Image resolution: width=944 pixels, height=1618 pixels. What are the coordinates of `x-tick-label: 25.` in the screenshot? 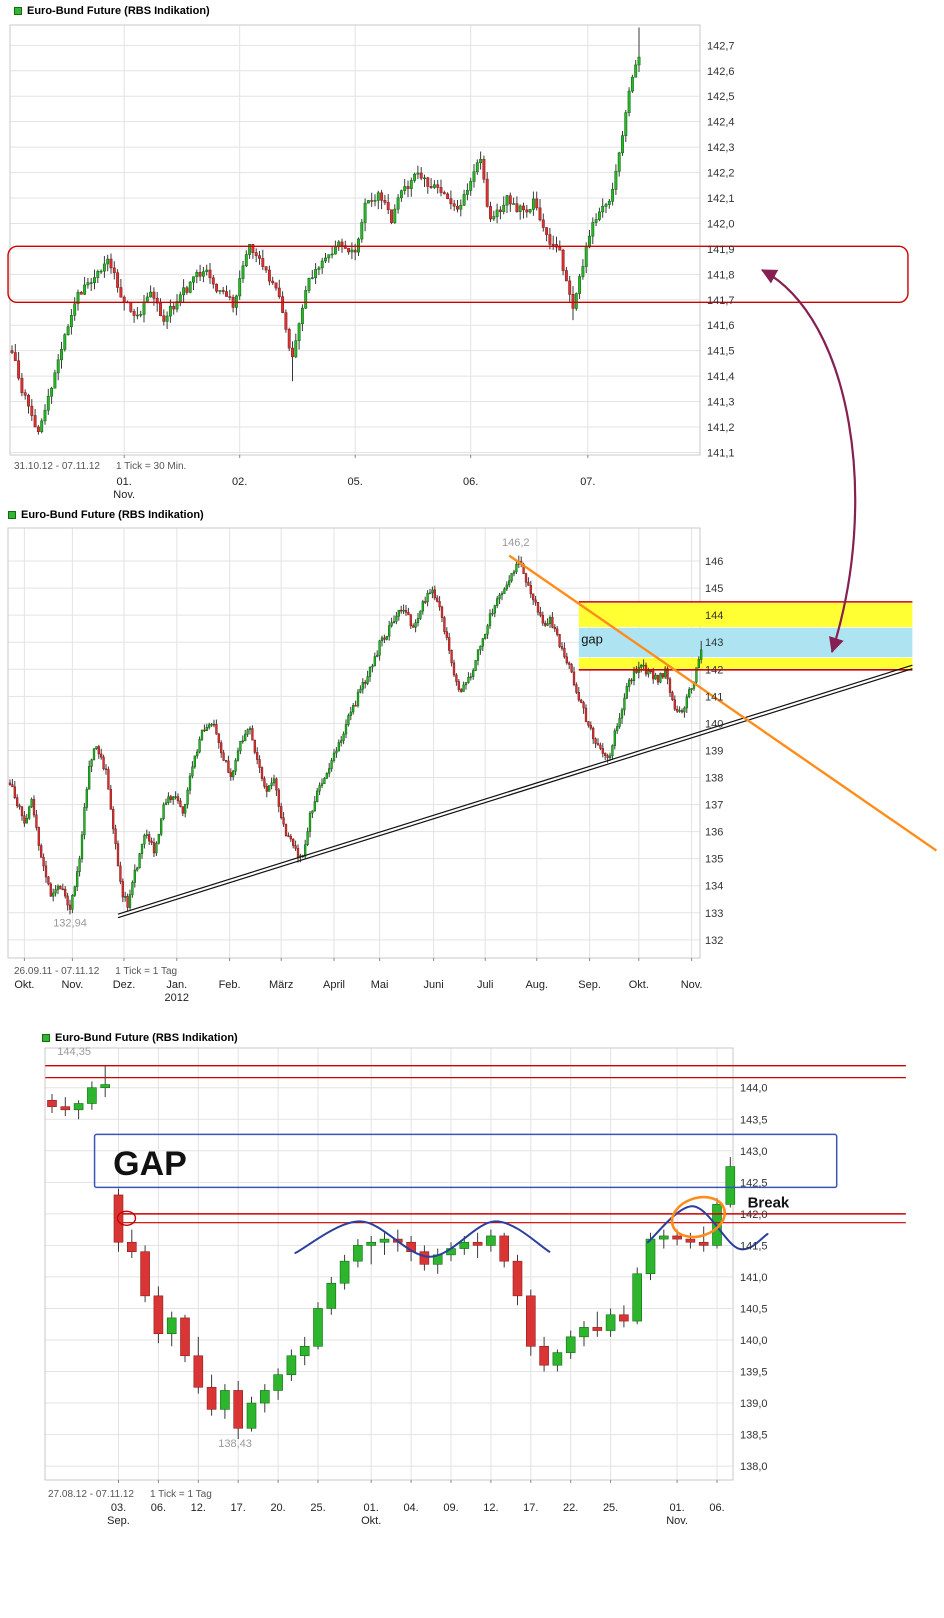 It's located at (610, 1508).